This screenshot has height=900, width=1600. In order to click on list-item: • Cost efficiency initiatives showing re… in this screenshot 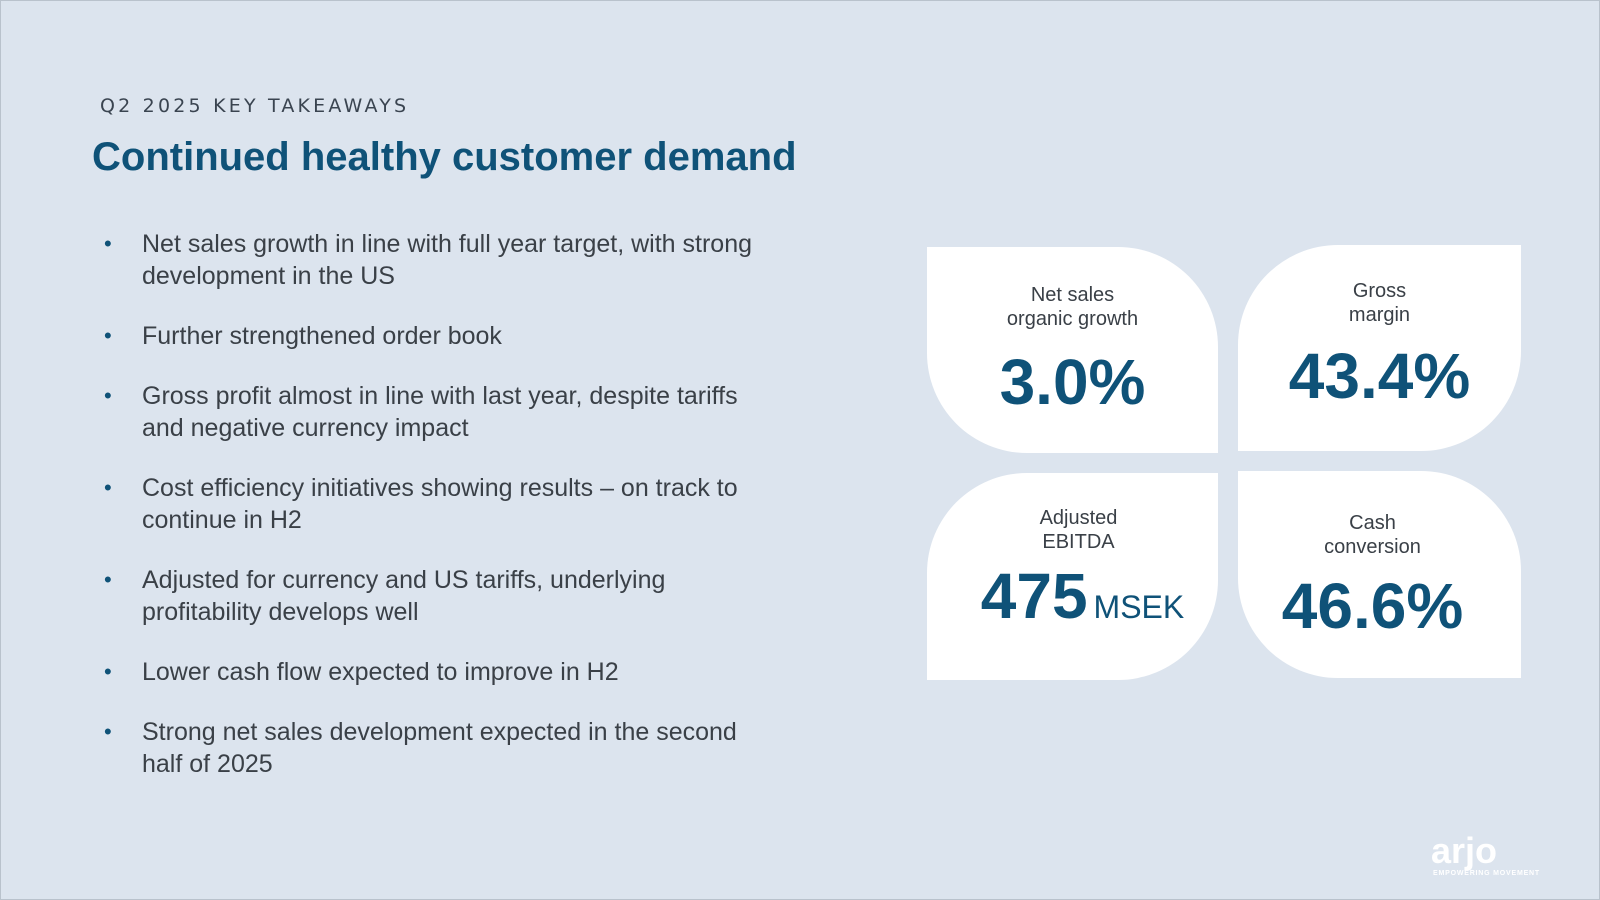, I will do `click(461, 504)`.